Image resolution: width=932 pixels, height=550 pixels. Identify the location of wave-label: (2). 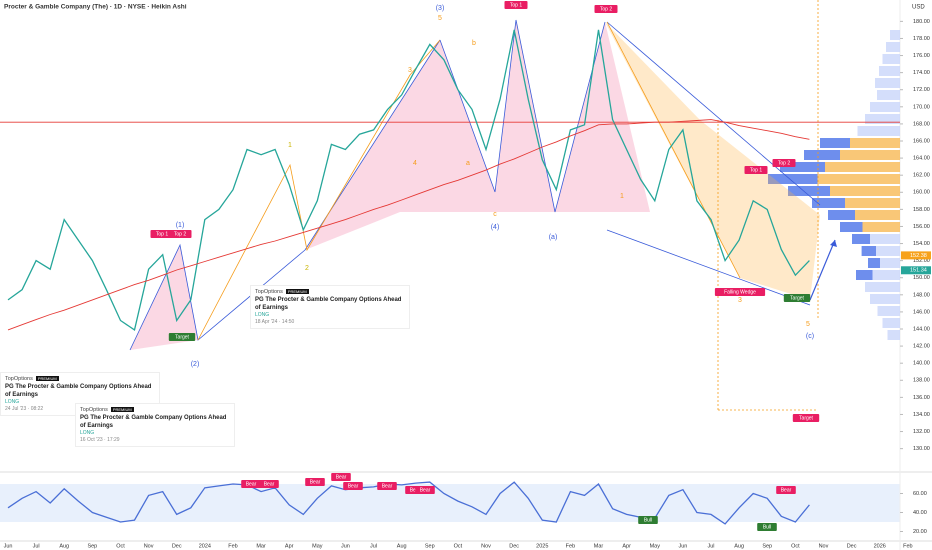
(195, 364).